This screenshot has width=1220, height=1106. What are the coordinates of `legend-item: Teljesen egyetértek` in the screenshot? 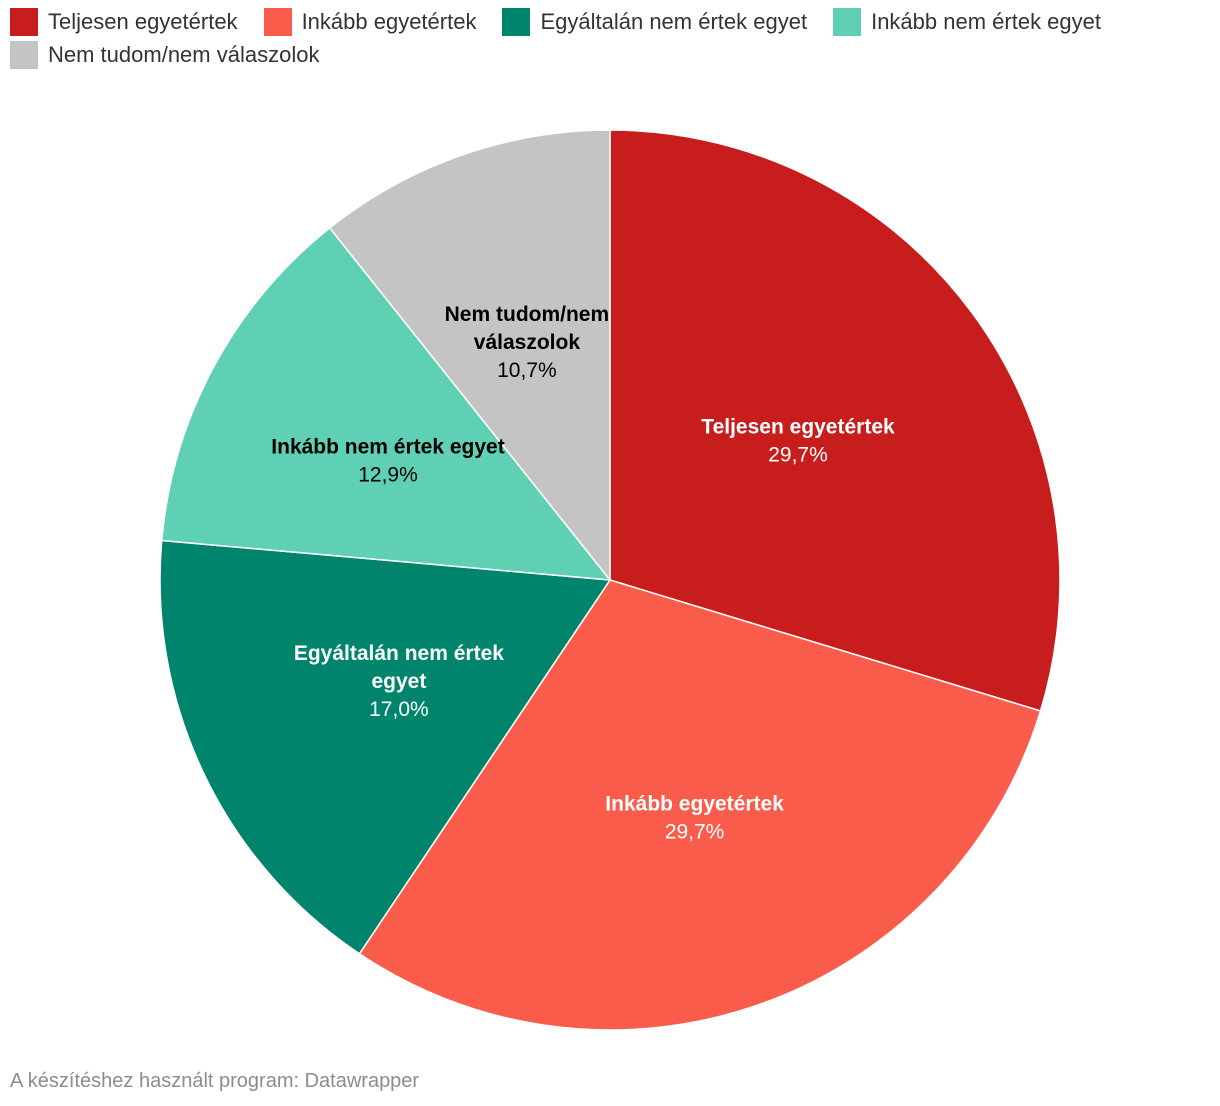 It's located at (124, 22).